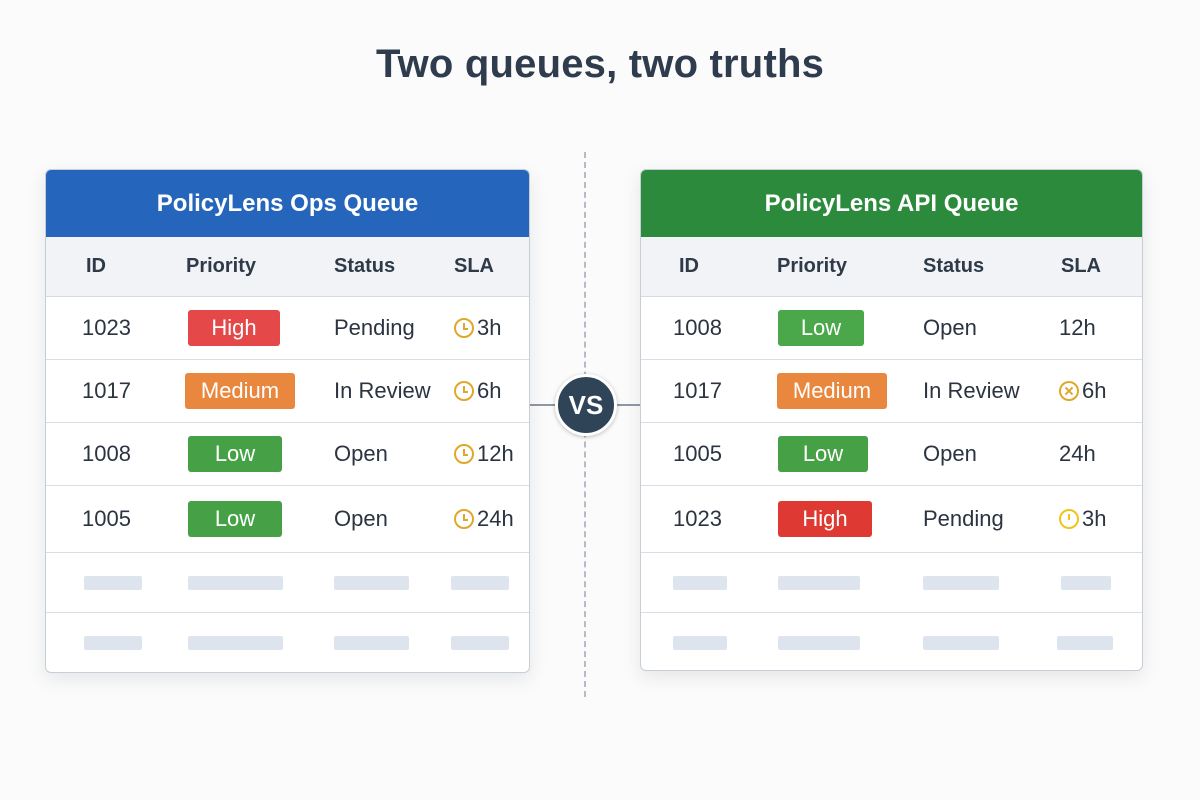 The height and width of the screenshot is (800, 1200). What do you see at coordinates (891, 203) in the screenshot?
I see `api-queue-header: PolicyLens API Queue` at bounding box center [891, 203].